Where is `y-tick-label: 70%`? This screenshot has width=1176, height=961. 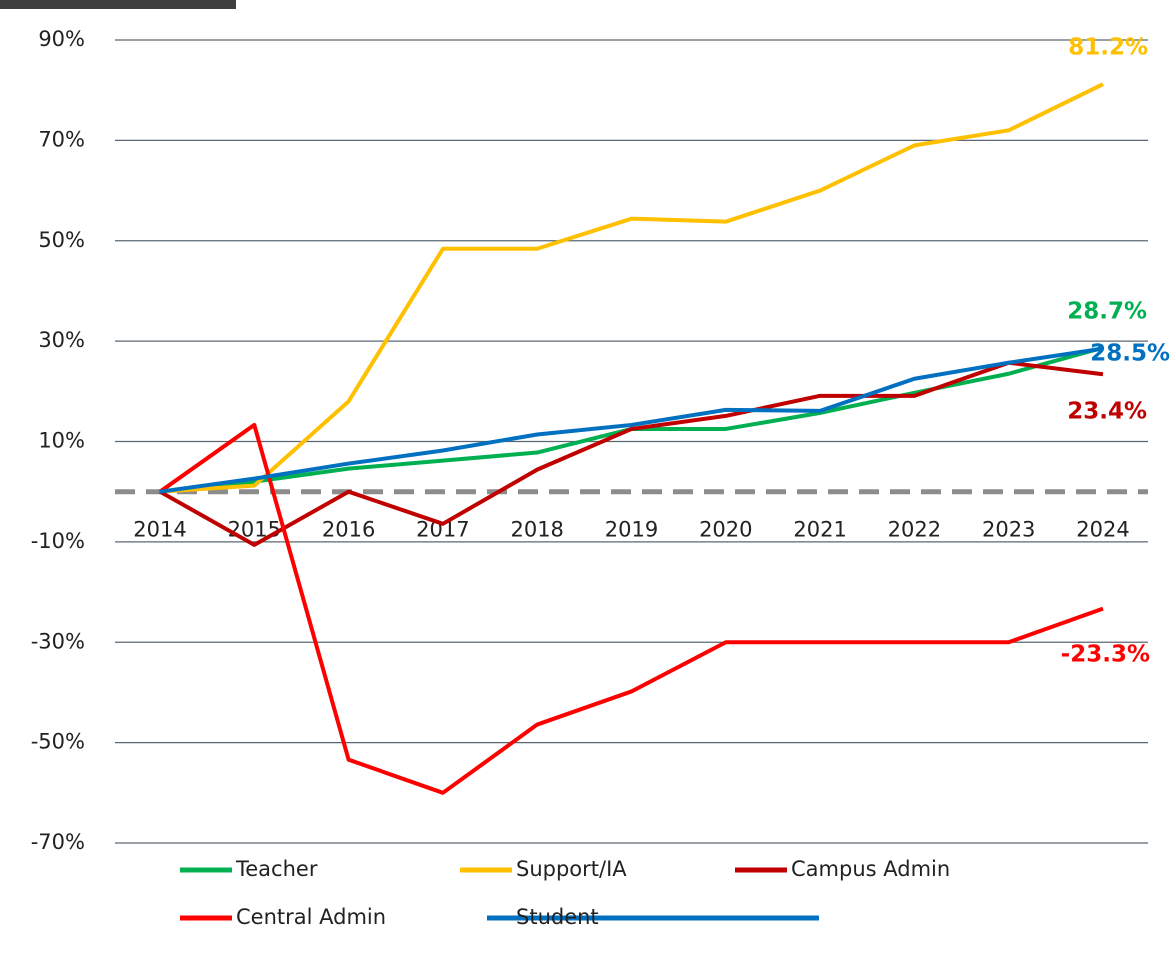 y-tick-label: 70% is located at coordinates (61, 139).